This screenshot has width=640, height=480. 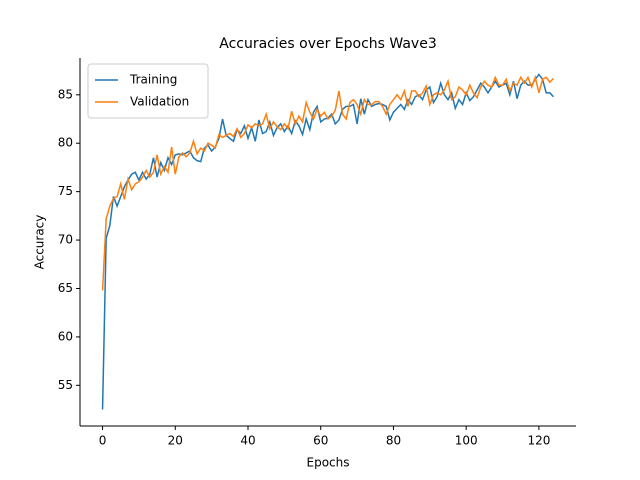 What do you see at coordinates (328, 463) in the screenshot?
I see `x-axis-label: Epochs` at bounding box center [328, 463].